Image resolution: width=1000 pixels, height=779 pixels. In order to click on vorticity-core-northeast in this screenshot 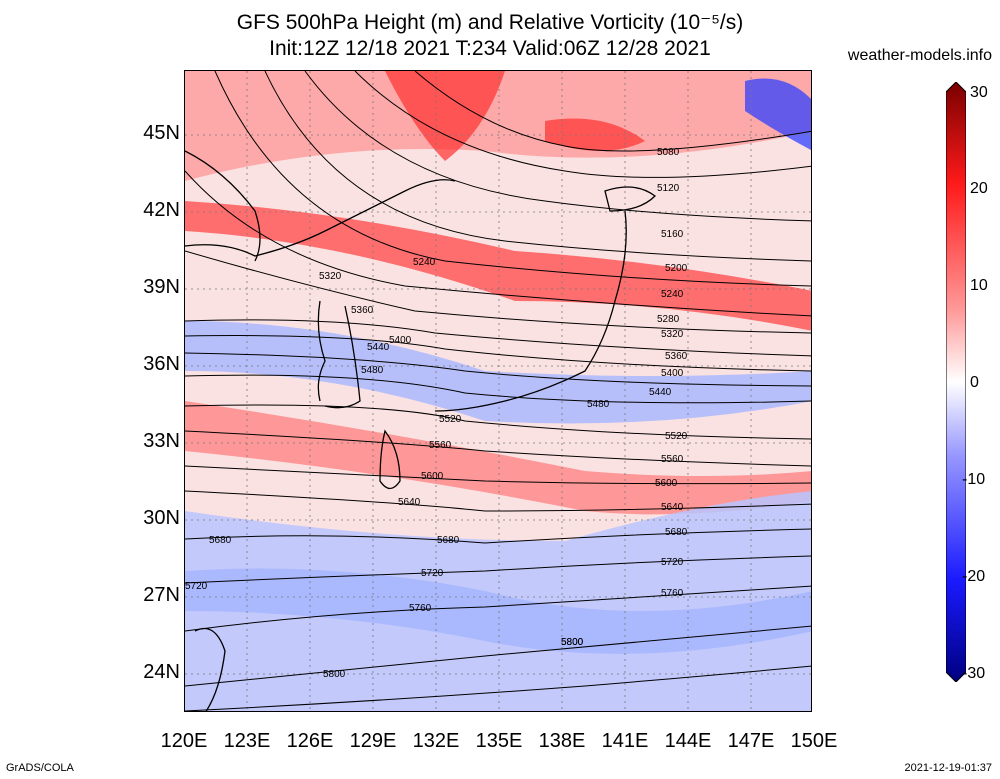, I will do `click(778, 114)`.